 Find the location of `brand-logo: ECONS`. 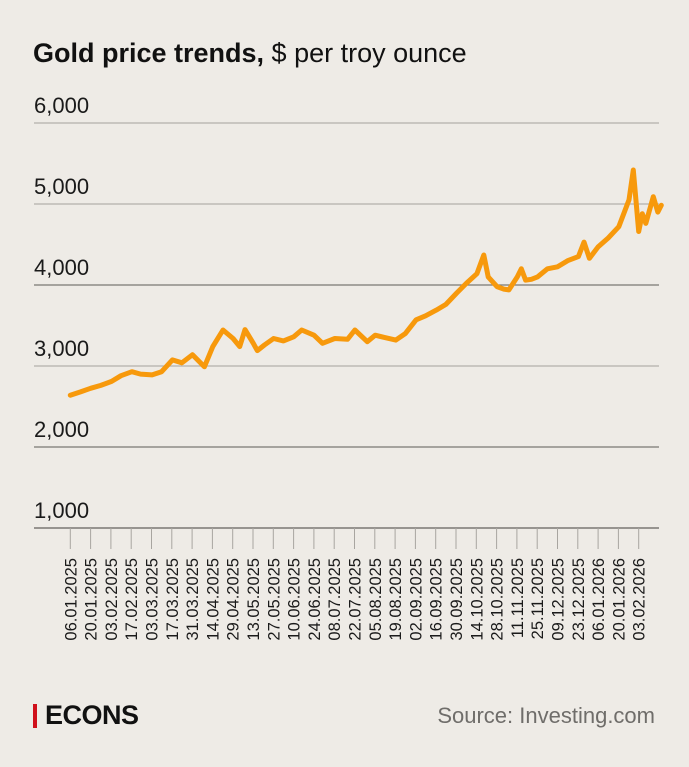

brand-logo: ECONS is located at coordinates (86, 715).